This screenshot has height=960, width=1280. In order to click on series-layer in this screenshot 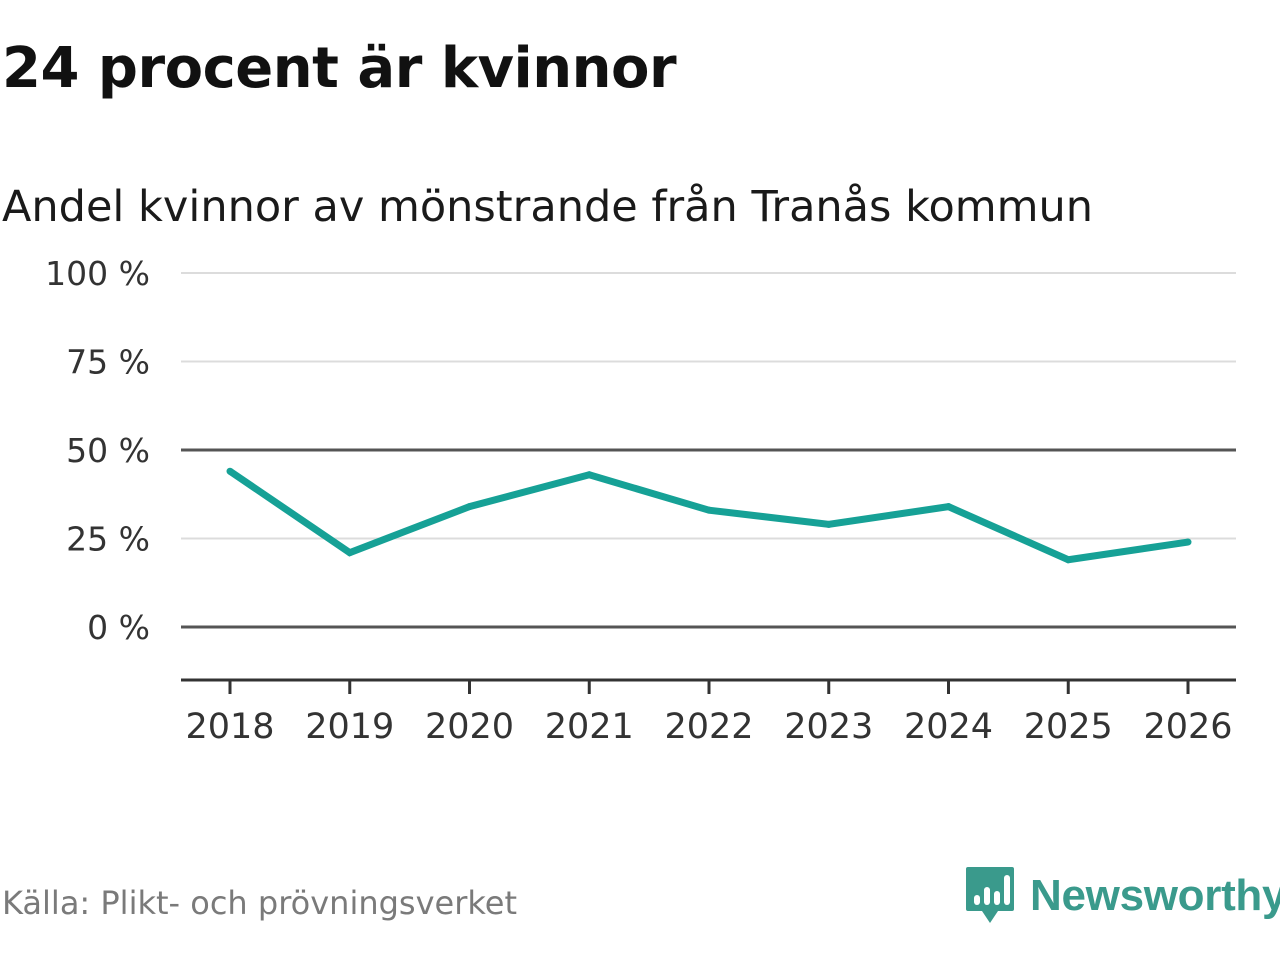, I will do `click(709, 515)`.